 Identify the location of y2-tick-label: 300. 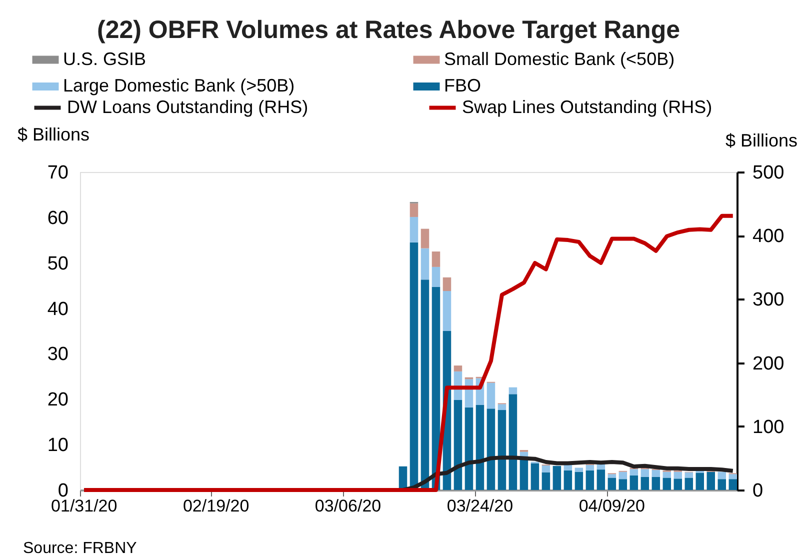
(768, 300).